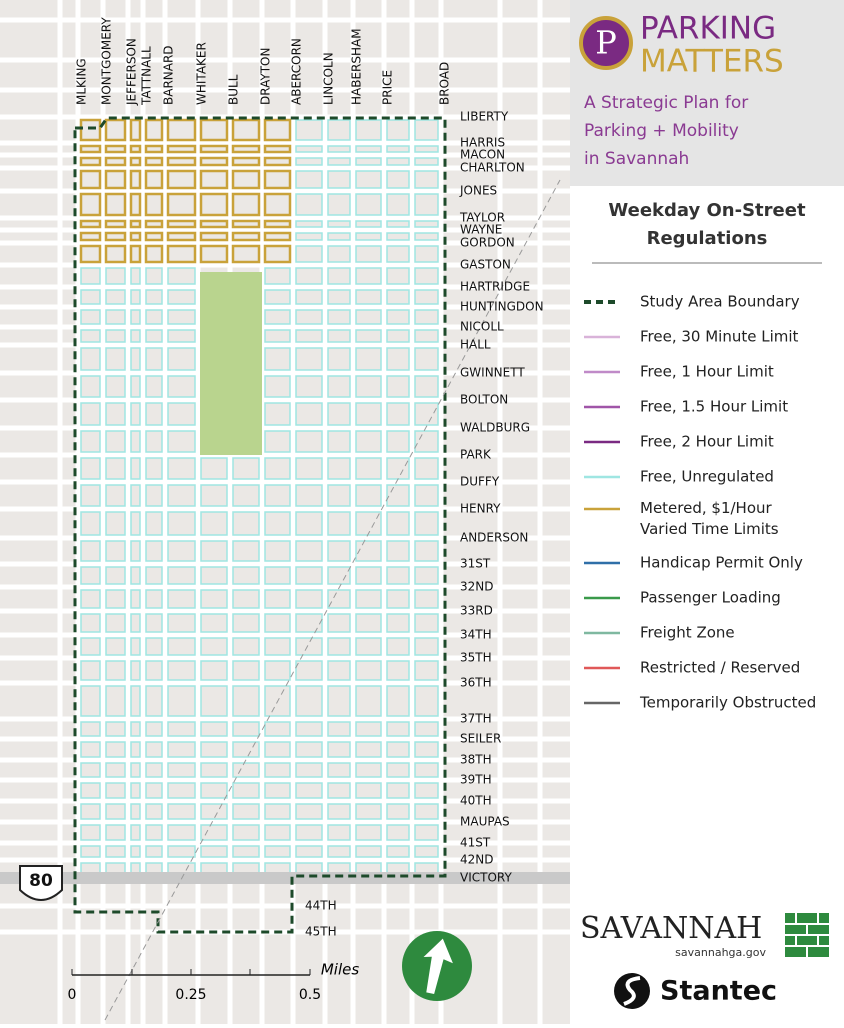  Describe the element at coordinates (720, 668) in the screenshot. I see `legend-label: Restricted / Reserved` at that location.